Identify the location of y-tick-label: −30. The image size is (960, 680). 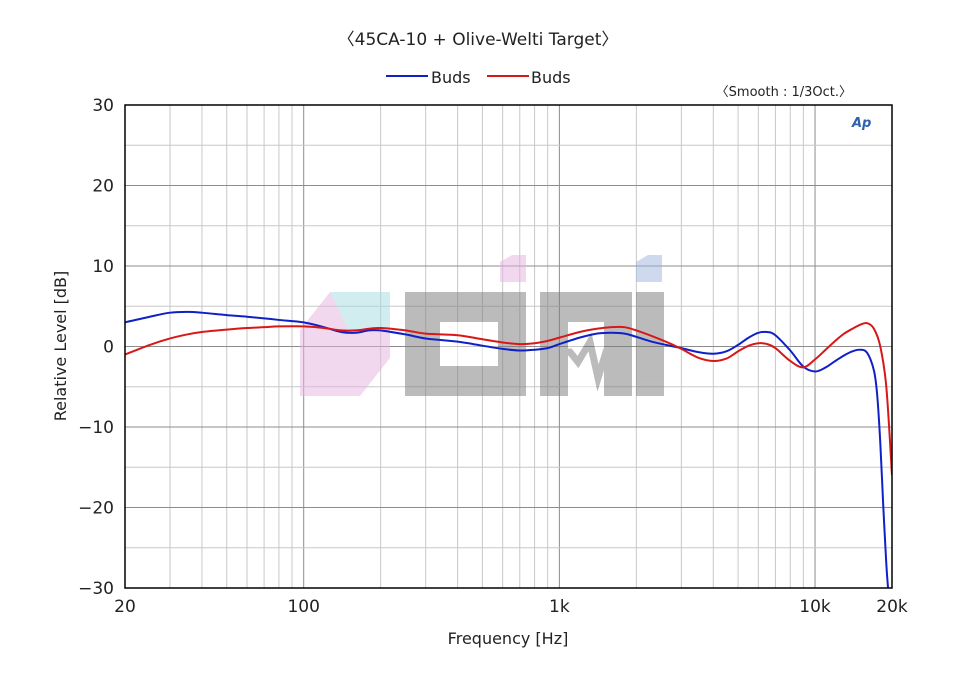
(96, 589).